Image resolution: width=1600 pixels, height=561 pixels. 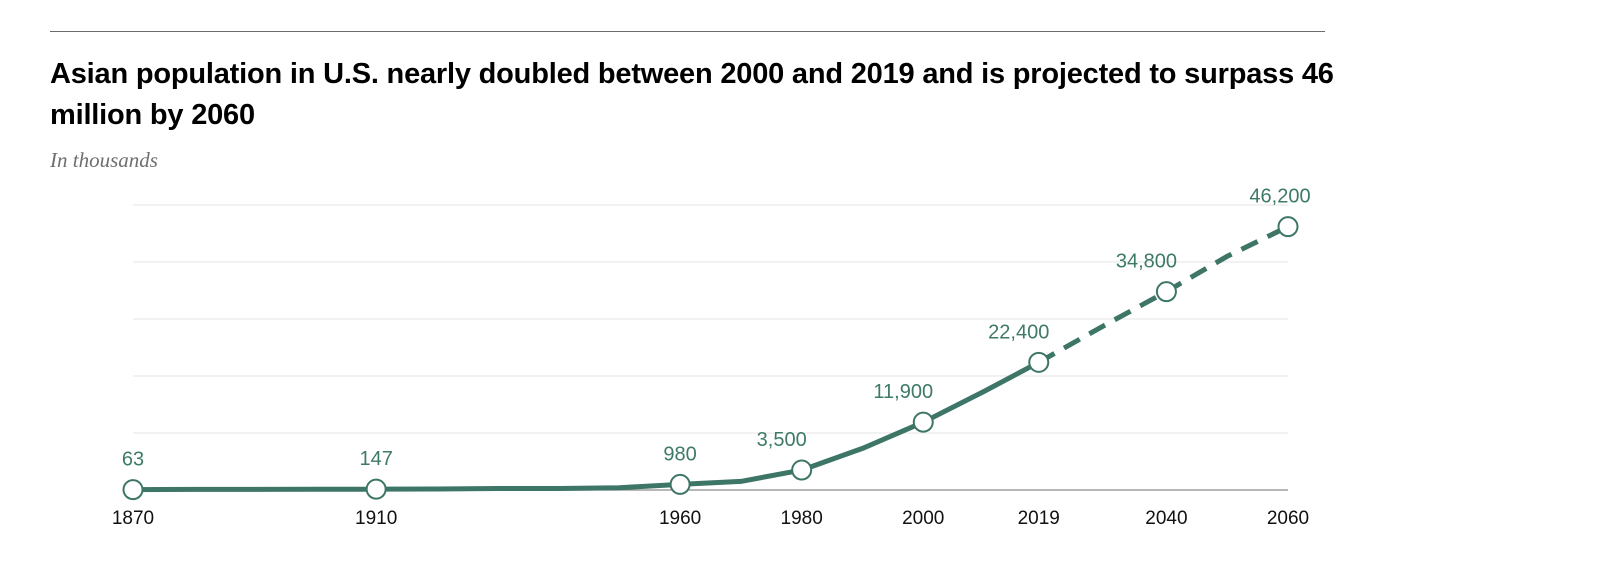 What do you see at coordinates (104, 160) in the screenshot?
I see `chart-subtitle: In thousands` at bounding box center [104, 160].